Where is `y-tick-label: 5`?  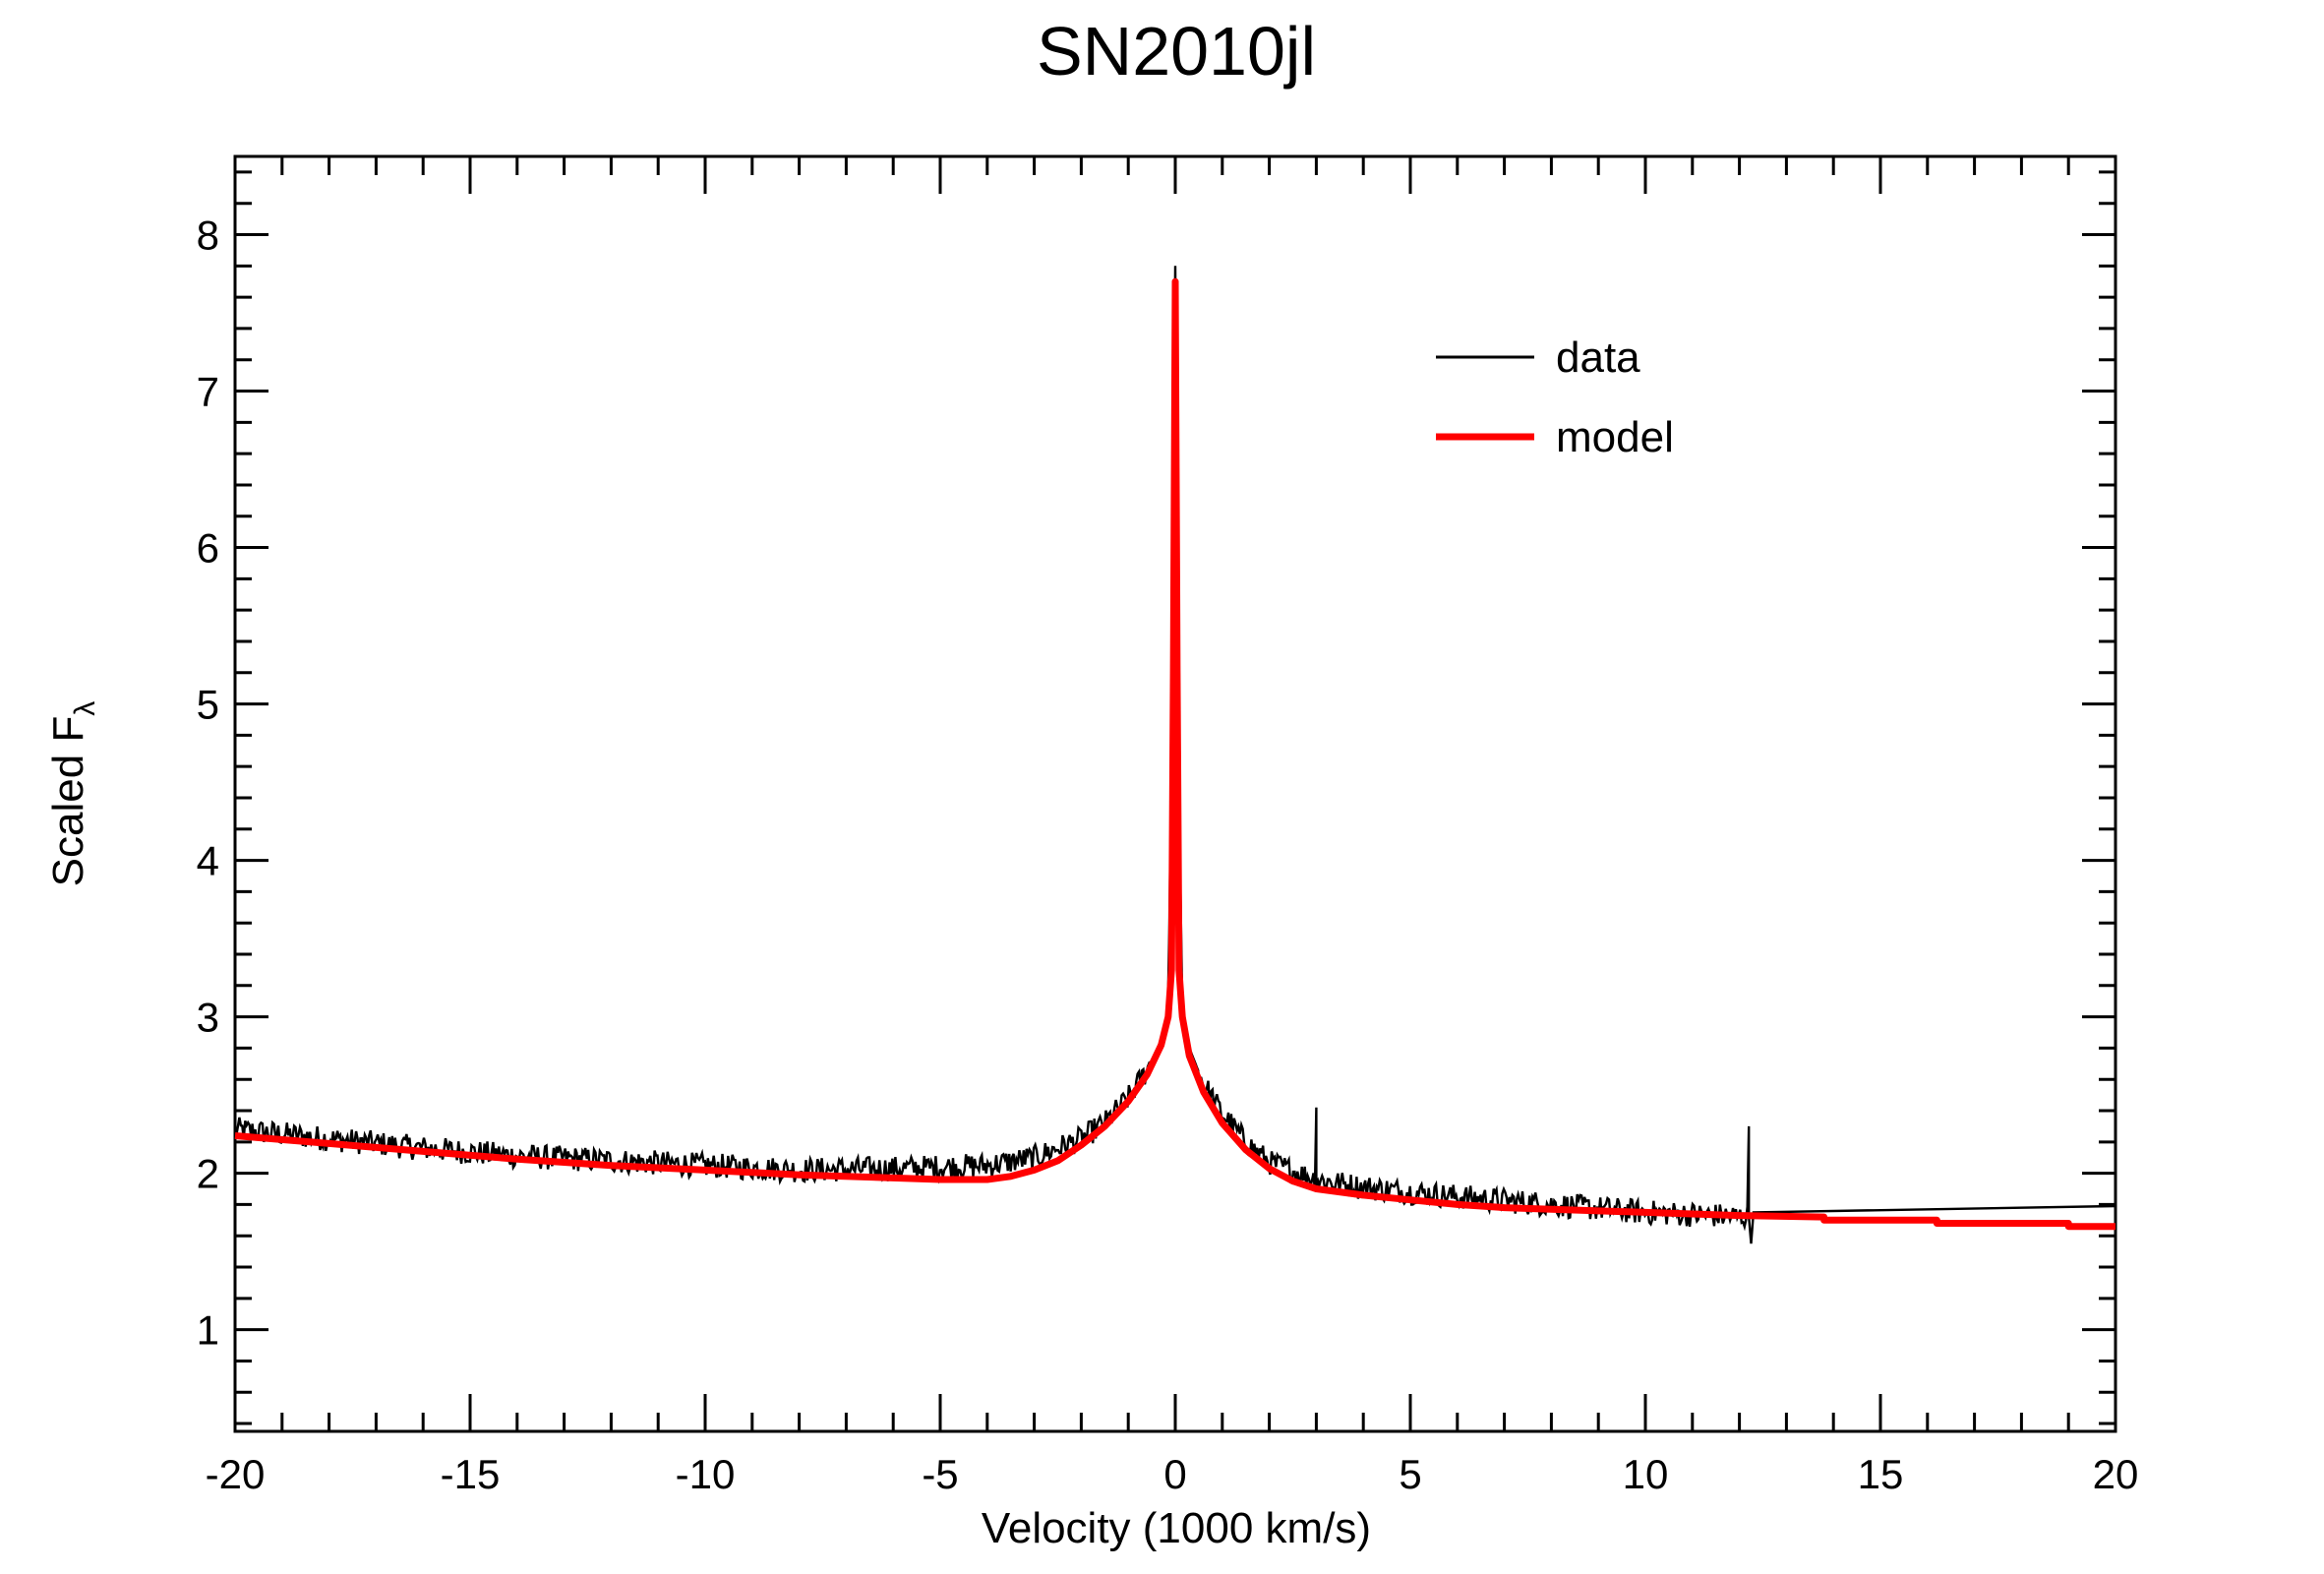
y-tick-label: 5 is located at coordinates (208, 705).